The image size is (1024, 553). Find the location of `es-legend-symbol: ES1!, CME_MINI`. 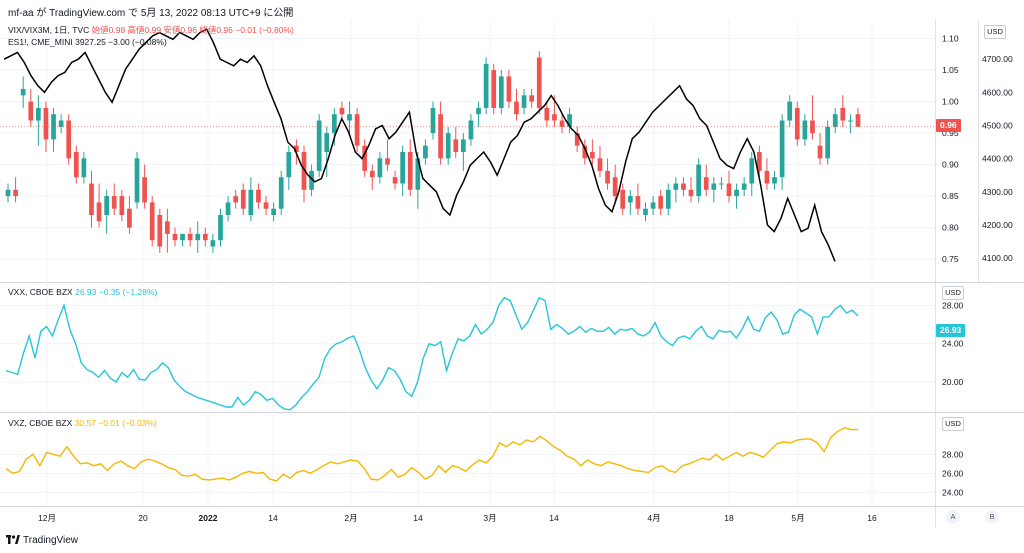

es-legend-symbol: ES1!, CME_MINI is located at coordinates (40, 42).